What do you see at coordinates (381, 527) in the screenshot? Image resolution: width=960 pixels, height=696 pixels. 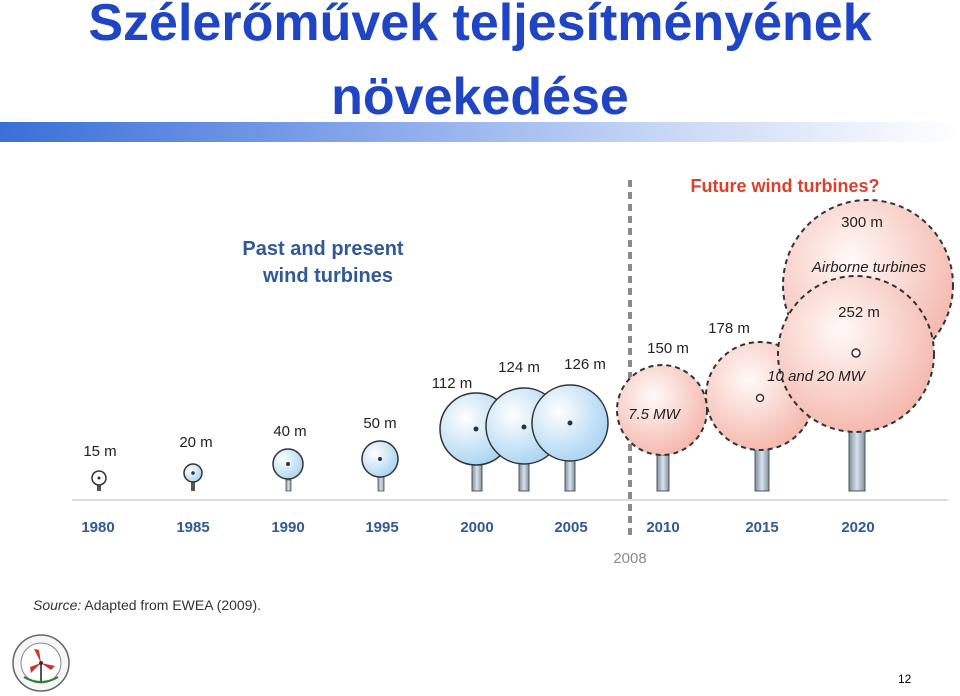 I see `axis-year-1995: 1995` at bounding box center [381, 527].